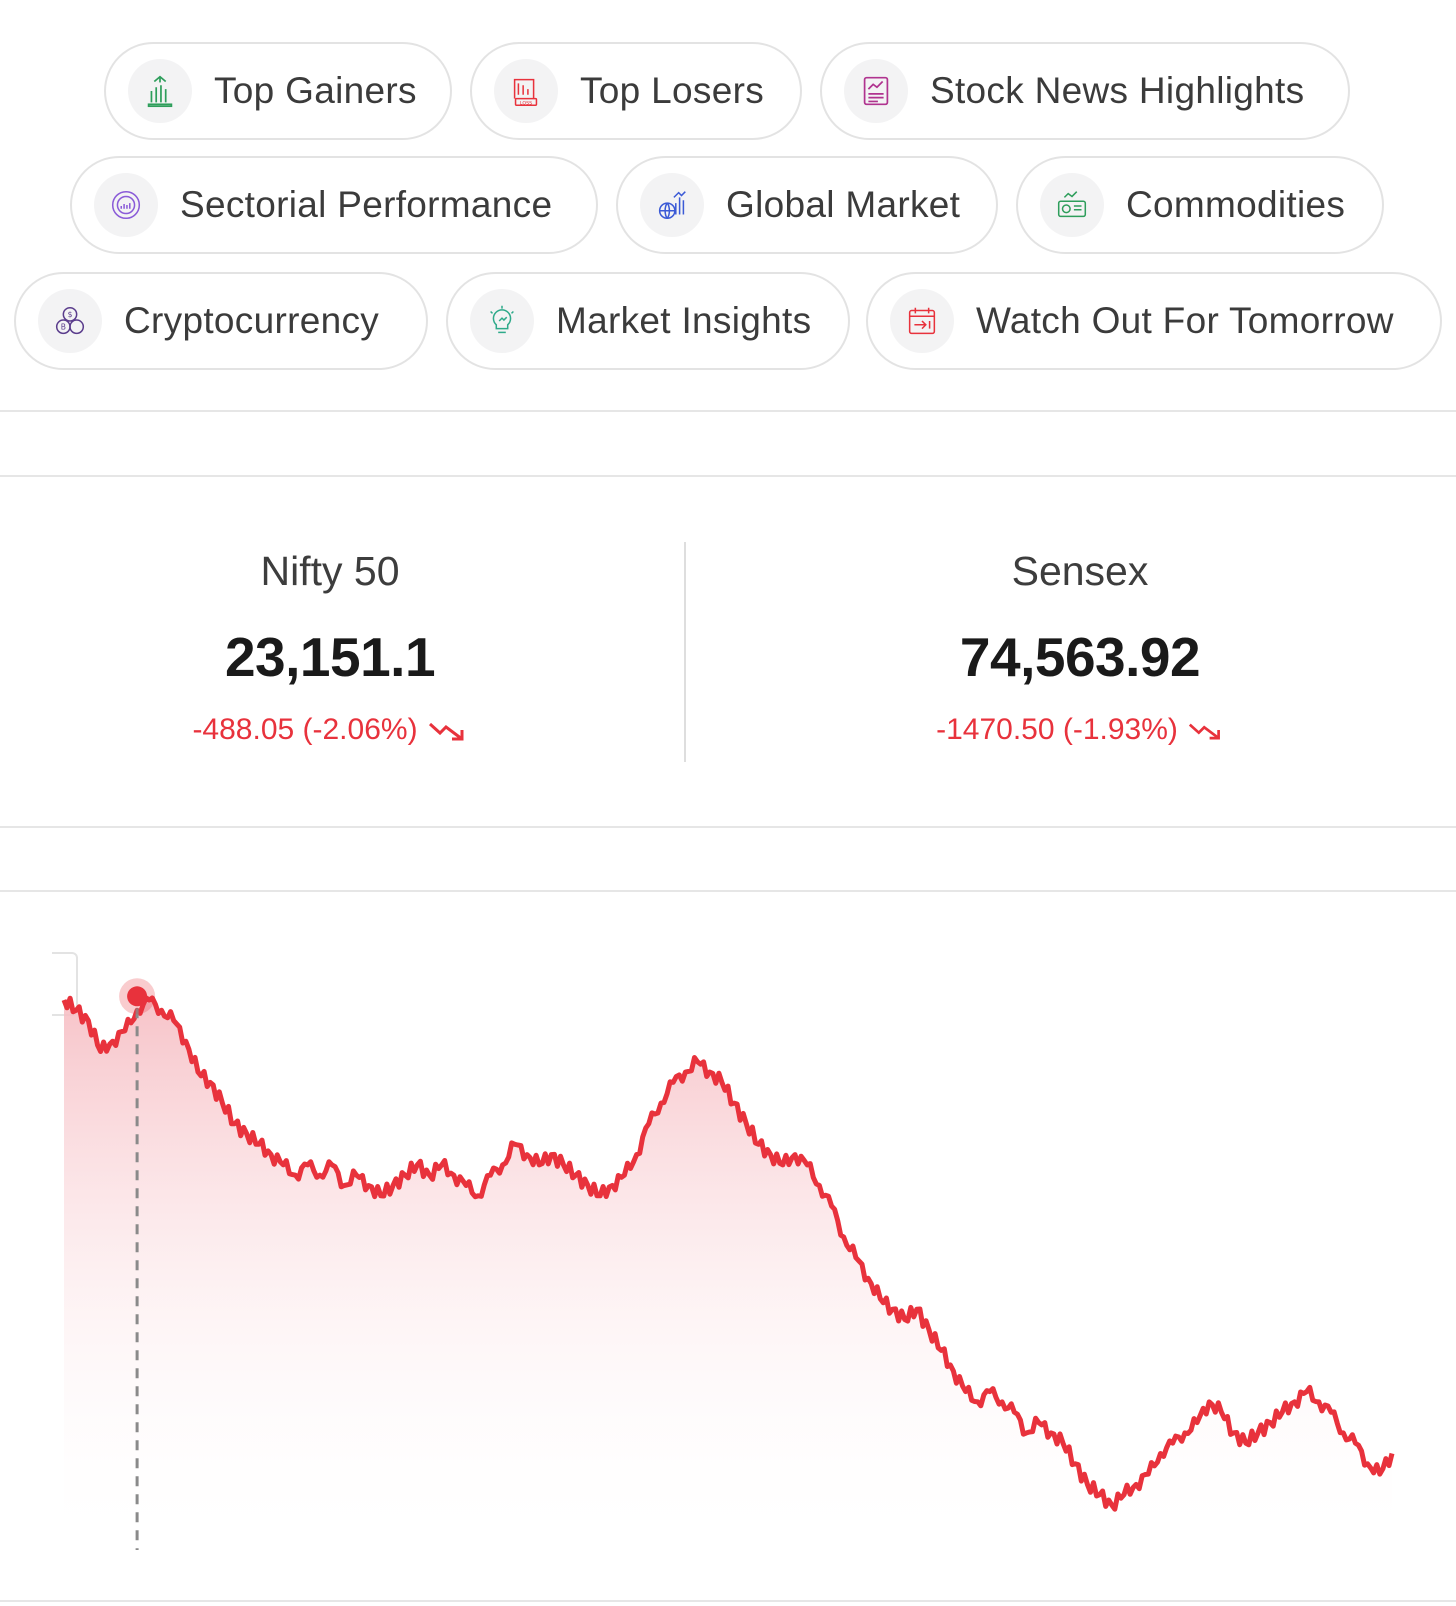  What do you see at coordinates (672, 205) in the screenshot?
I see `global-market-icon` at bounding box center [672, 205].